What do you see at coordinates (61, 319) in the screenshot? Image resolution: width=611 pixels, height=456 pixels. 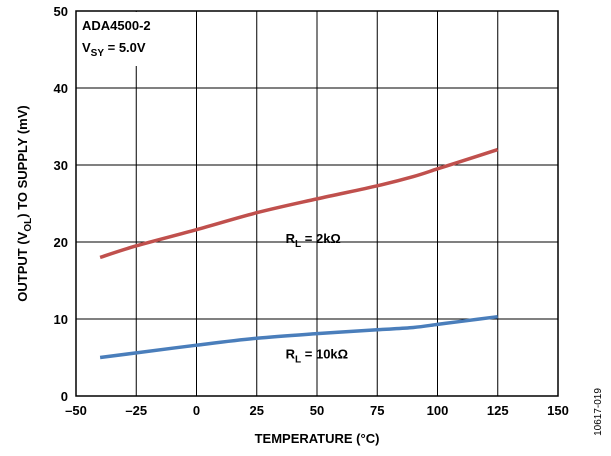 I see `y-tick-label-1: 10` at bounding box center [61, 319].